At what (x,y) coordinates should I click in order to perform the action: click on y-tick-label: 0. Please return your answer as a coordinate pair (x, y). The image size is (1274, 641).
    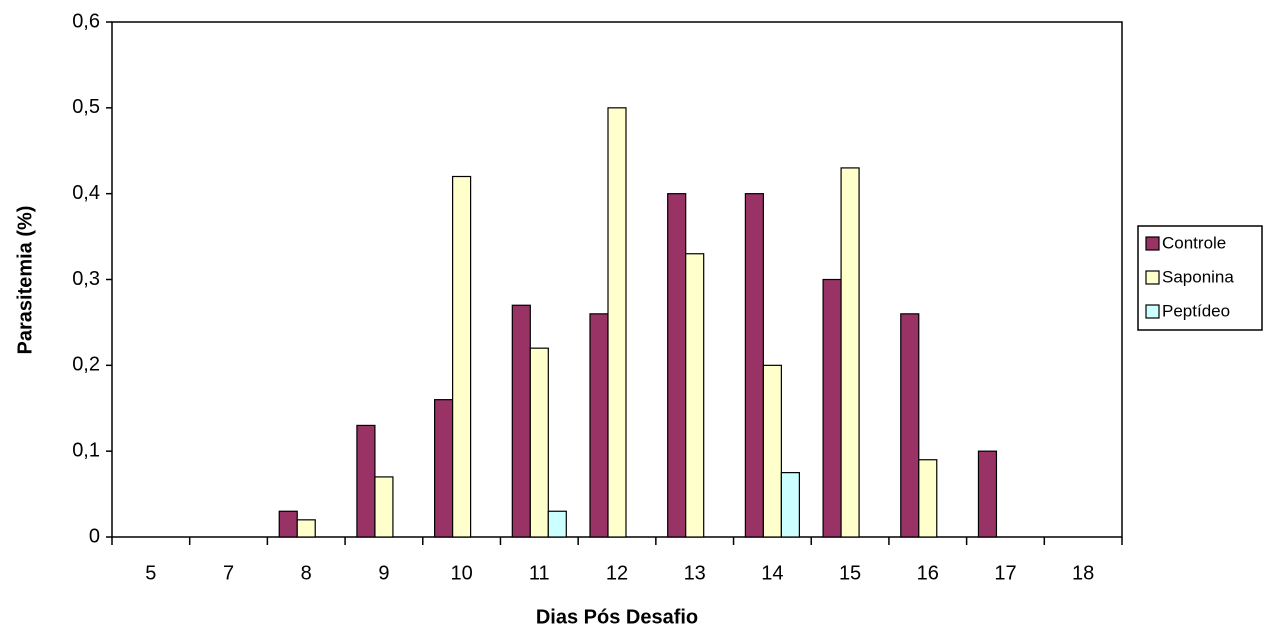
    Looking at the image, I should click on (94, 536).